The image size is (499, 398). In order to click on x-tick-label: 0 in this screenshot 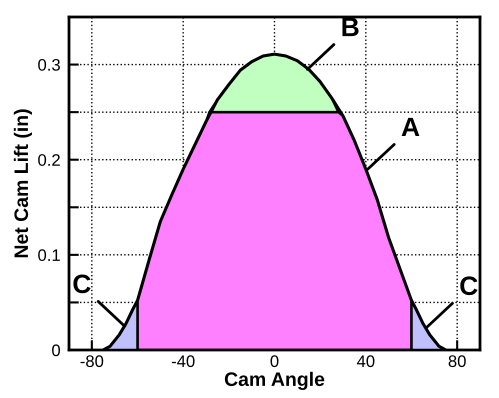, I will do `click(274, 361)`.